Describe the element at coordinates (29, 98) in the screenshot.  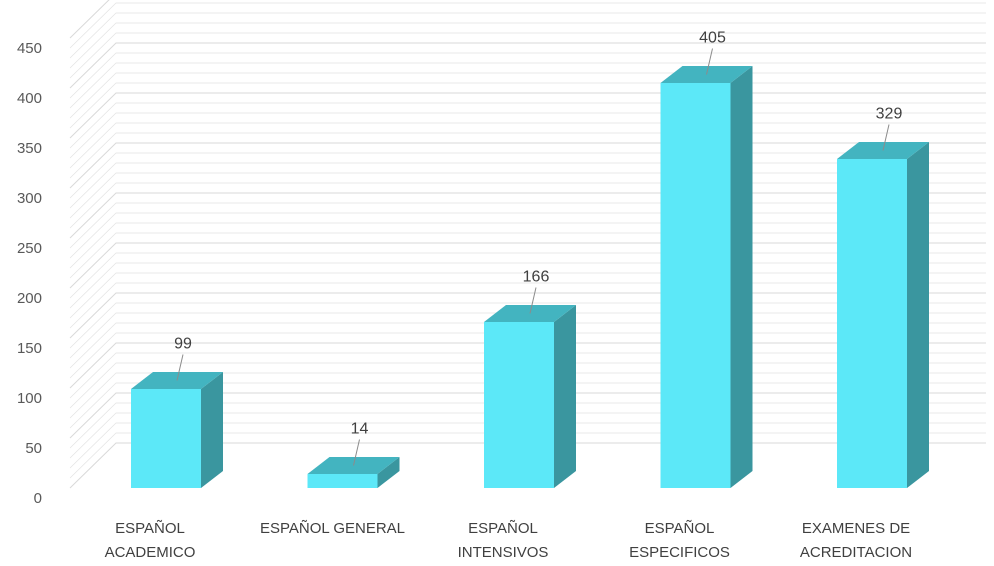
I see `y-tick-label: 400` at that location.